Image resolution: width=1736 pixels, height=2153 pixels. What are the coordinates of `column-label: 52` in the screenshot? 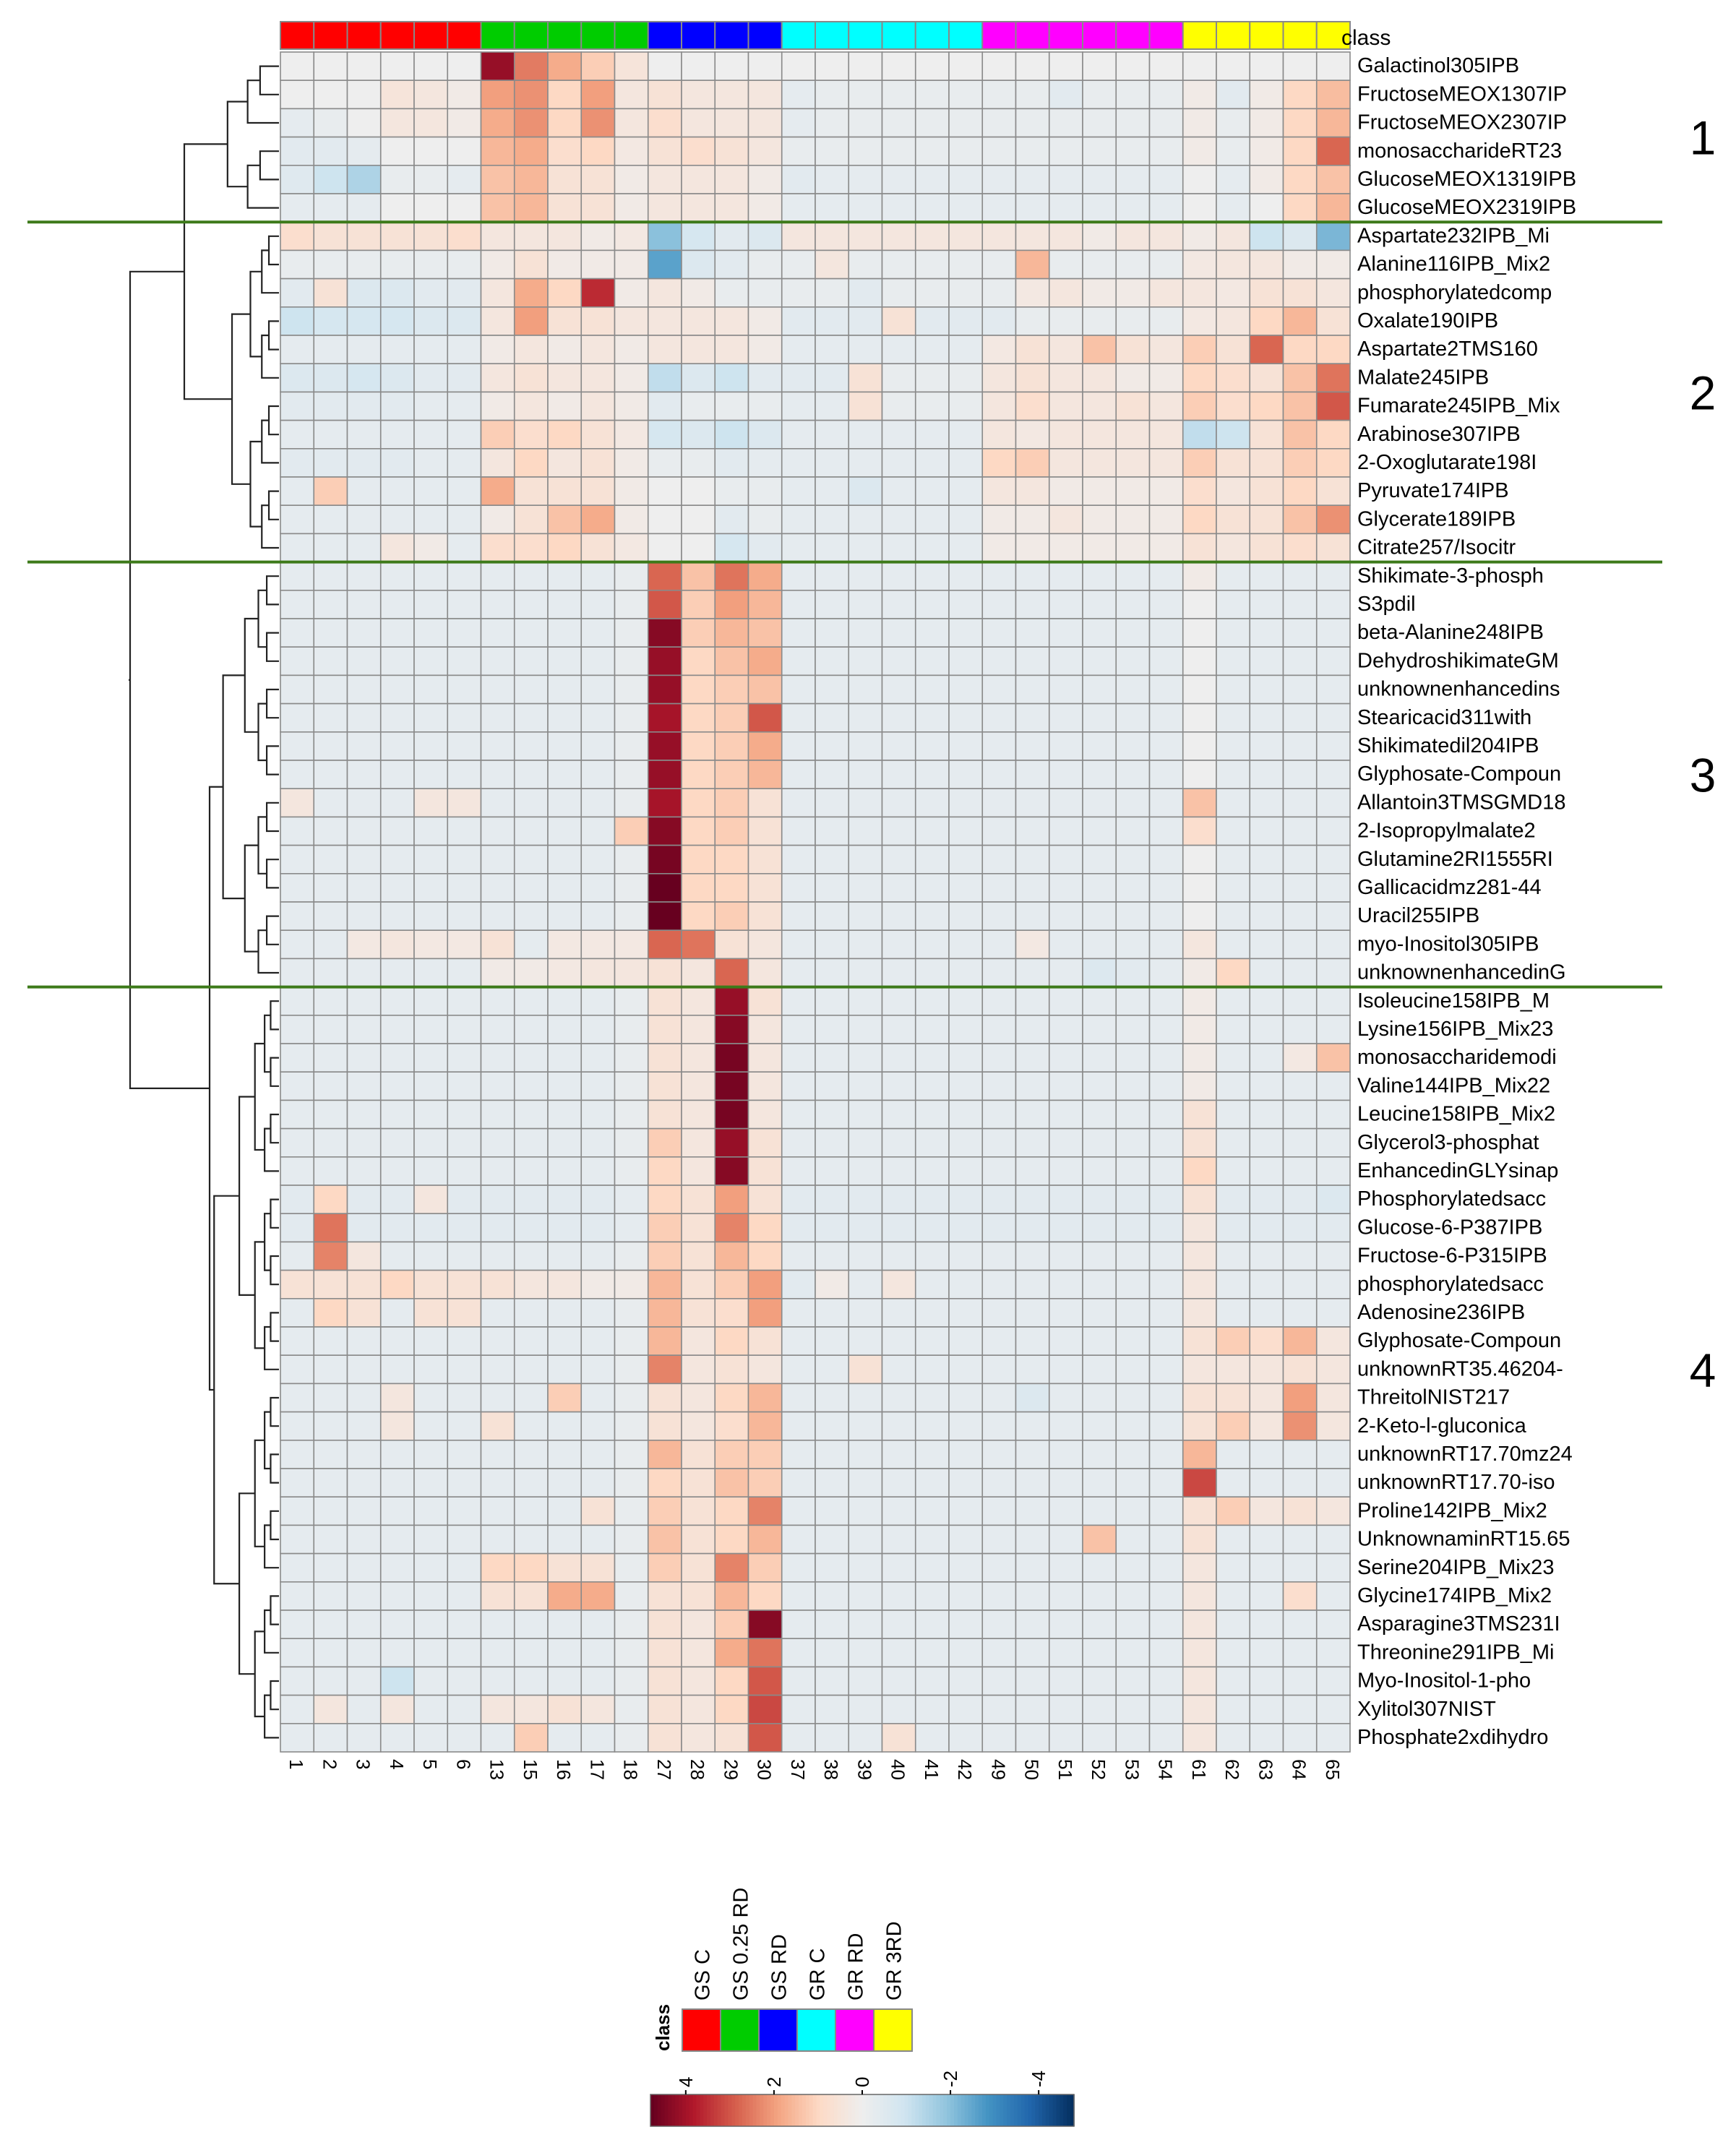 It's located at (1098, 1769).